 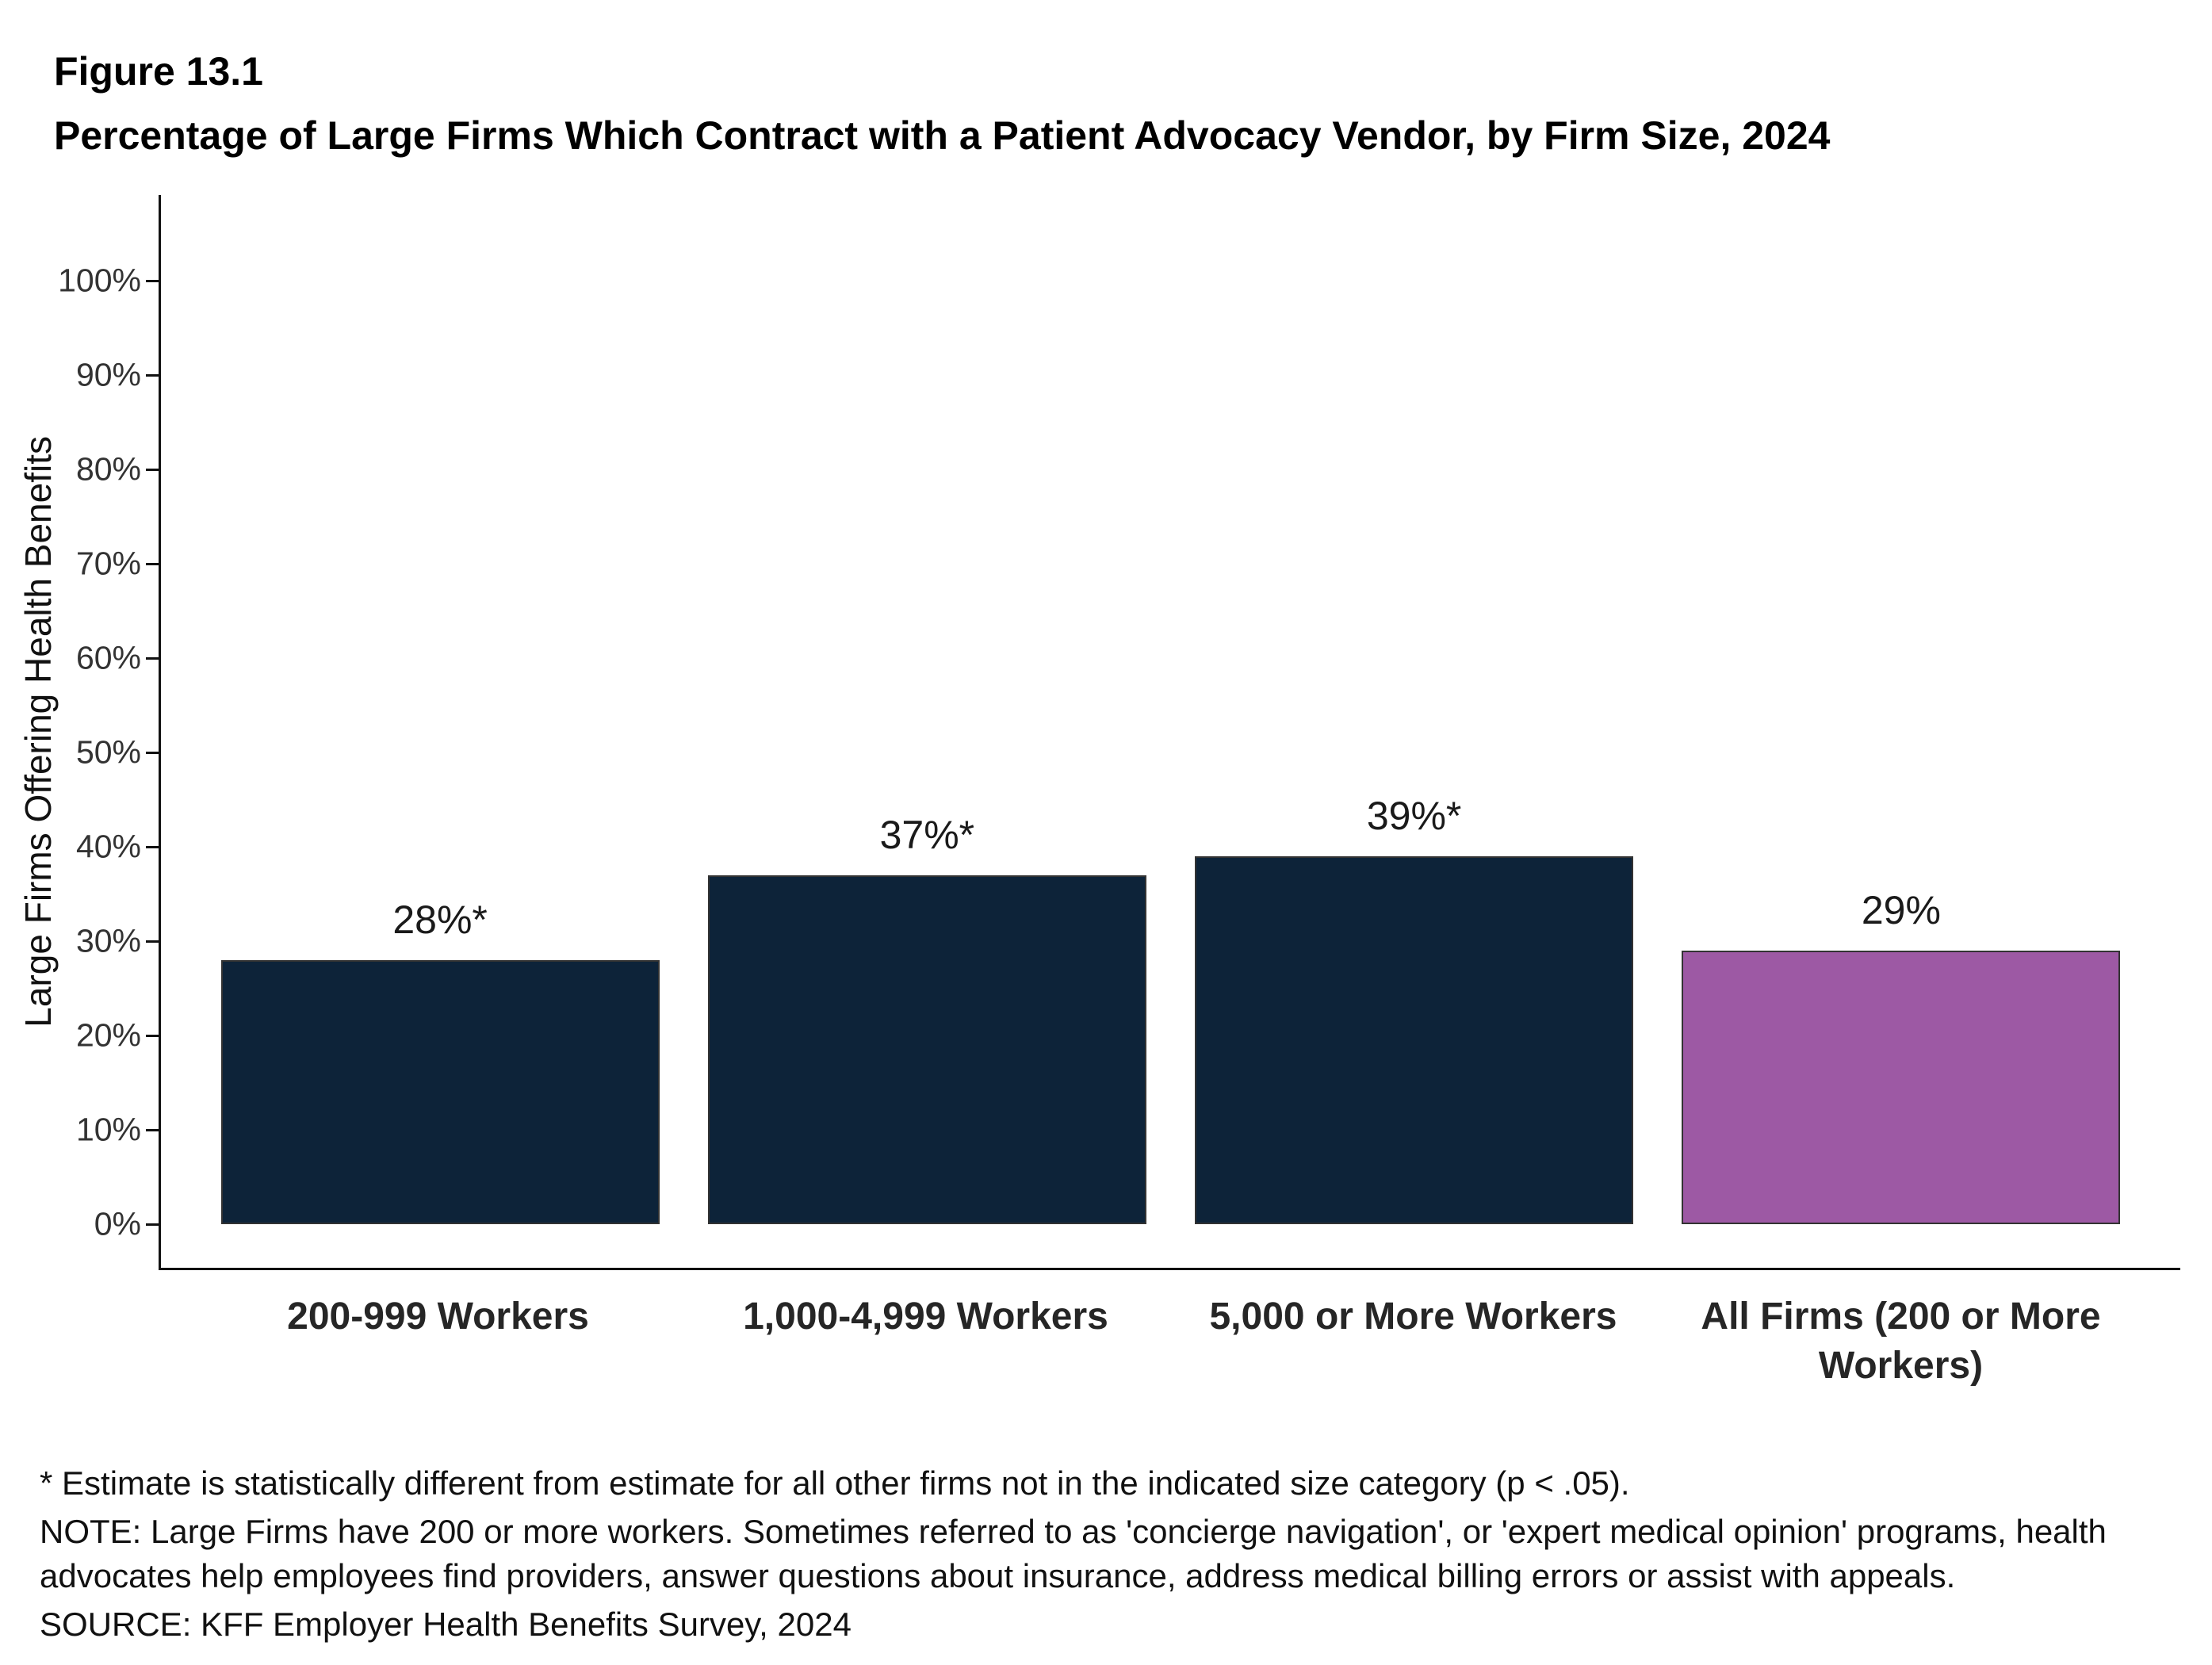 What do you see at coordinates (1901, 909) in the screenshot?
I see `bar-value-label: 29%` at bounding box center [1901, 909].